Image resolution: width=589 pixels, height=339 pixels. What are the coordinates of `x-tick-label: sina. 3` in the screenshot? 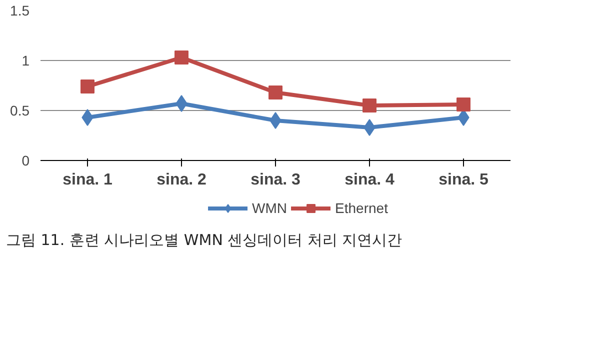 It's located at (275, 180).